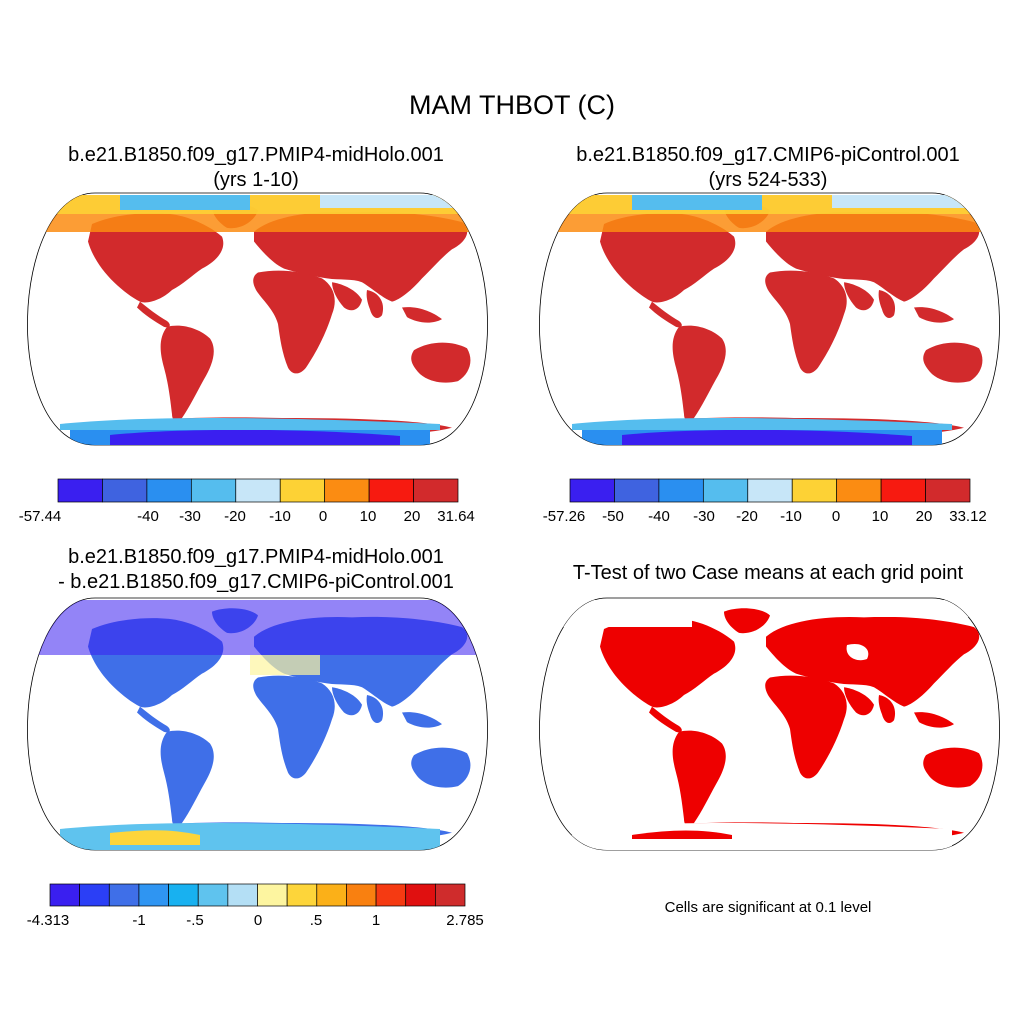  I want to click on colorbar-bottom-left, so click(257, 895).